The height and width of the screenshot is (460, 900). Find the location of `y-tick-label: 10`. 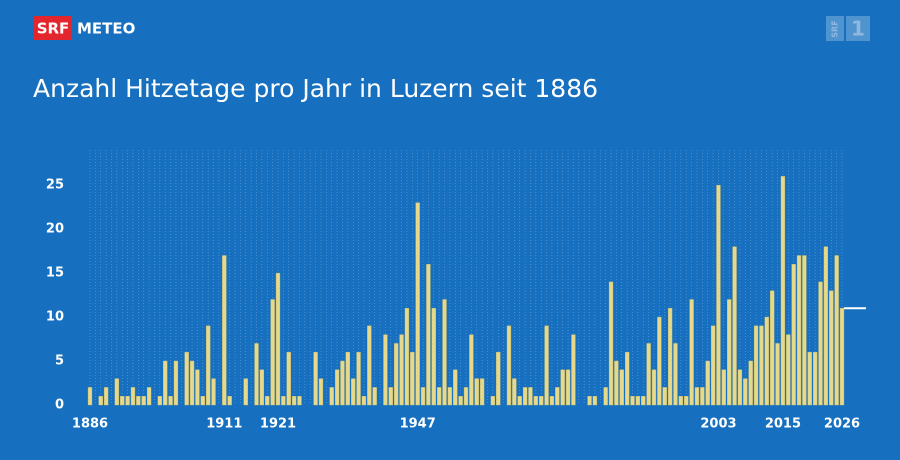

y-tick-label: 10 is located at coordinates (55, 317).